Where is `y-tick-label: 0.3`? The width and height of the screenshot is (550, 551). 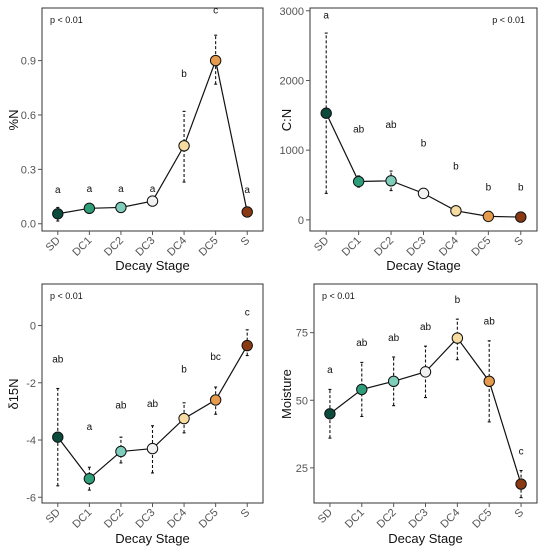 y-tick-label: 0.3 is located at coordinates (28, 170).